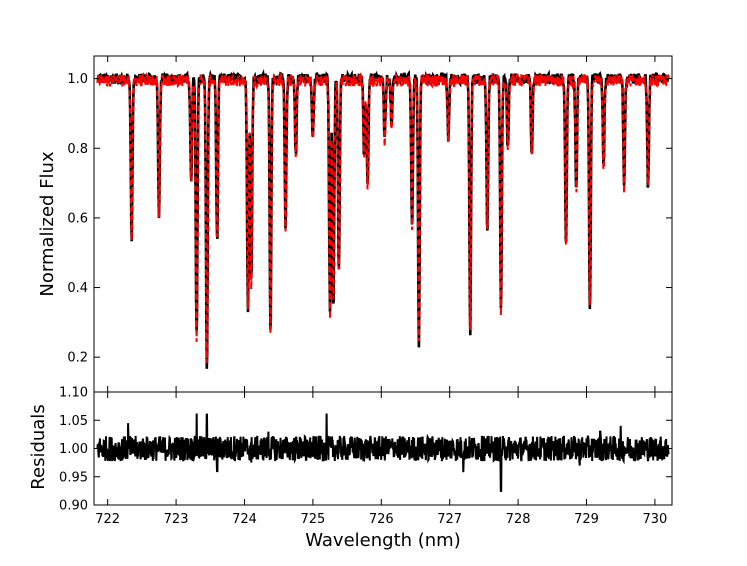 The height and width of the screenshot is (566, 747). I want to click on flux-y-tick-label: 0.2, so click(77, 358).